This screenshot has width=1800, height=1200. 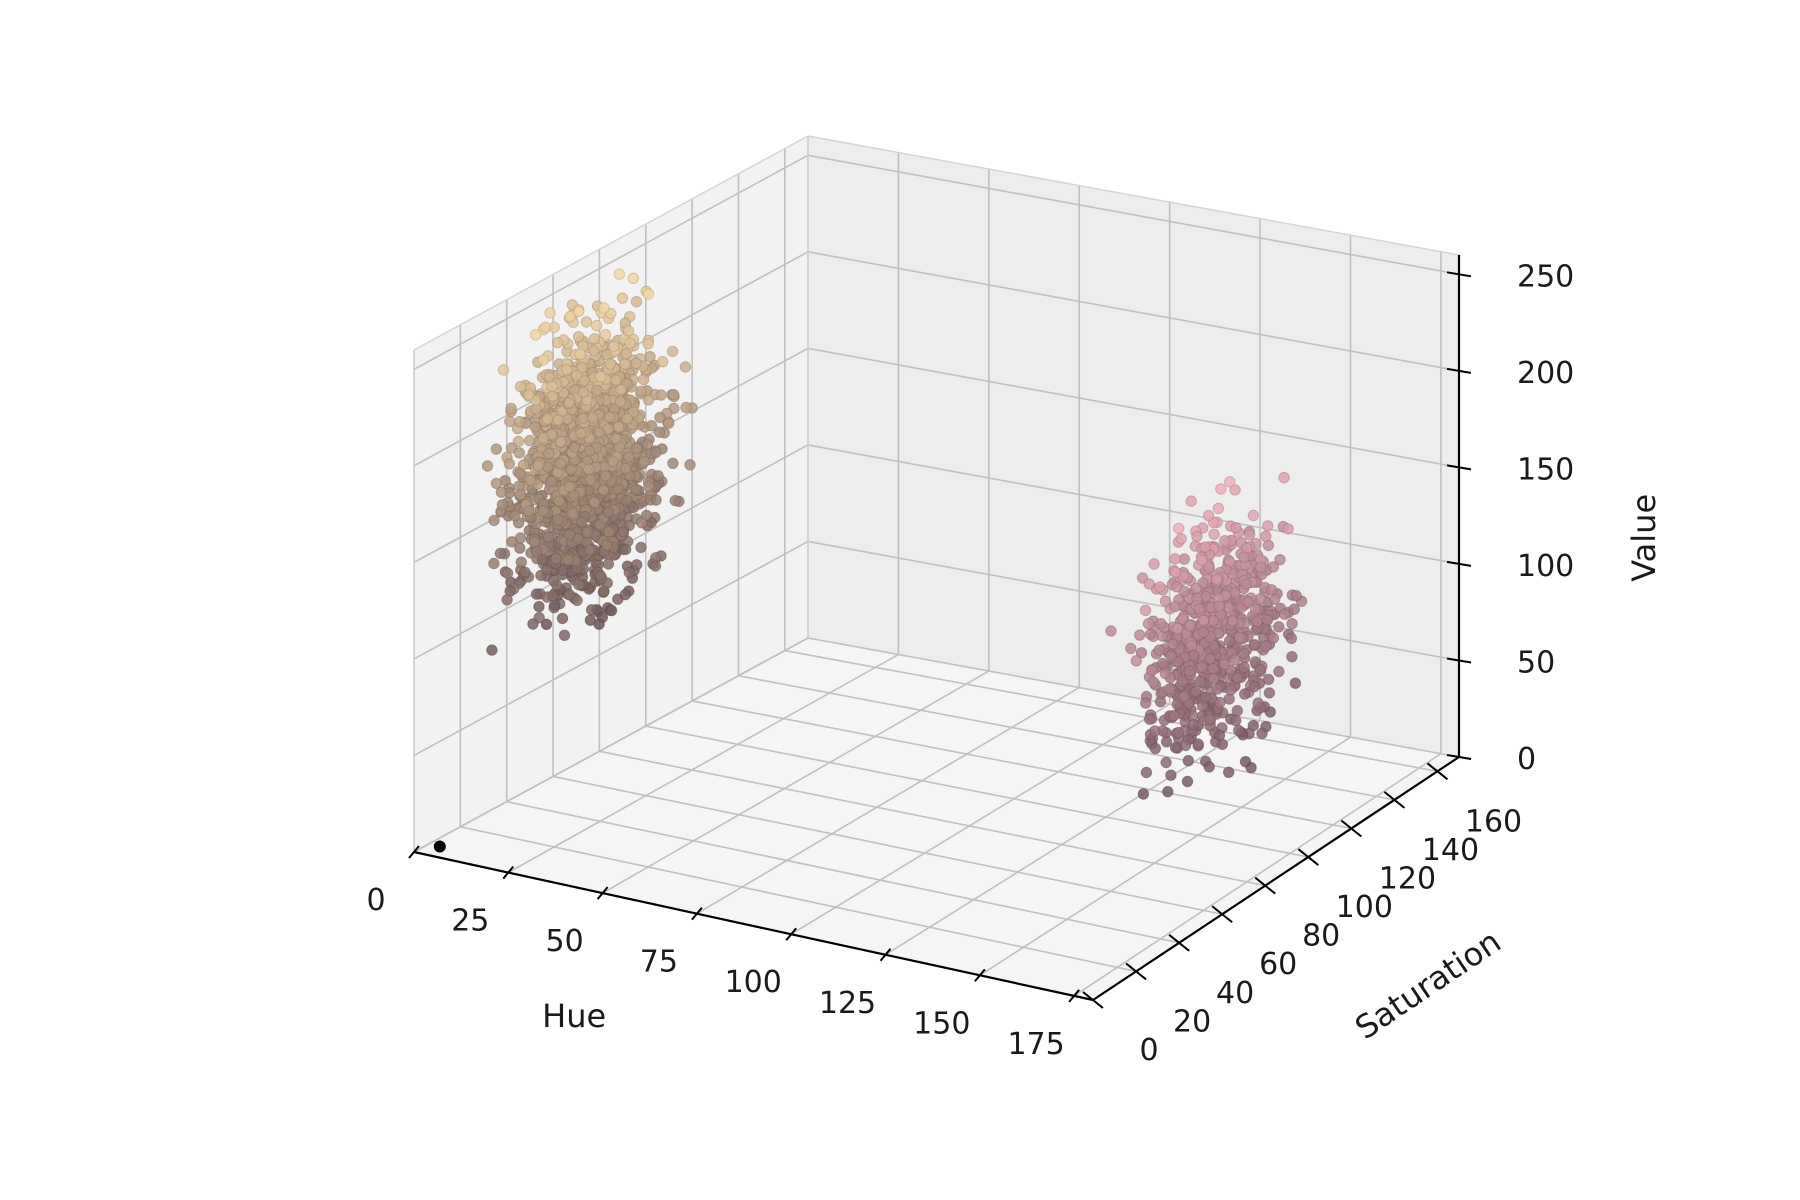 I want to click on hue-tick-label: 75, so click(x=659, y=962).